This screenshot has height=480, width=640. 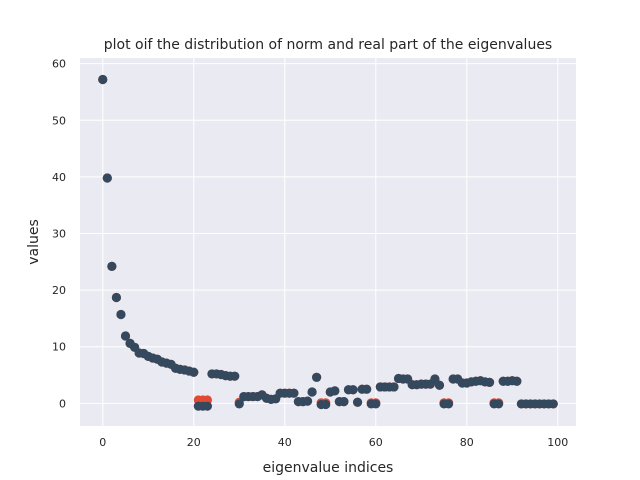 What do you see at coordinates (59, 120) in the screenshot?
I see `y-tick-label: 50` at bounding box center [59, 120].